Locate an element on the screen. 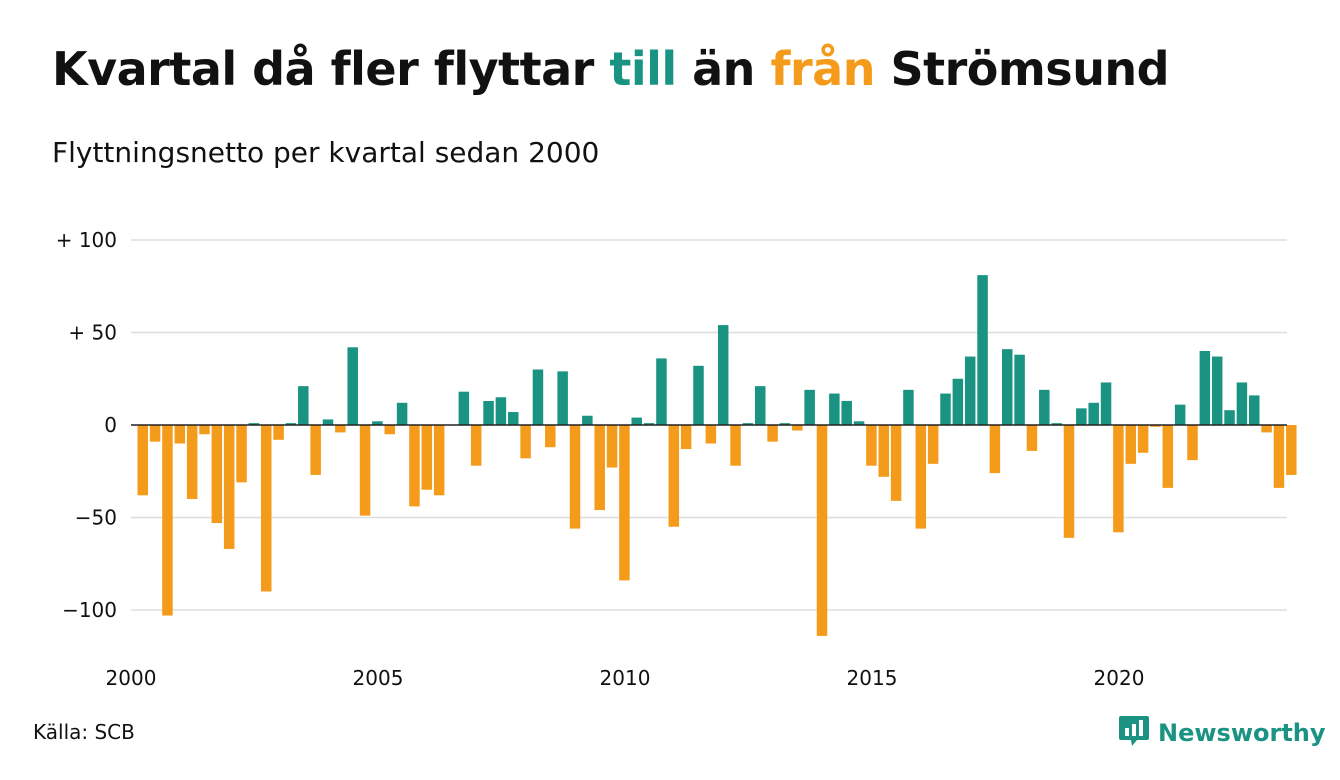  bar-2000-q1 is located at coordinates (142, 460).